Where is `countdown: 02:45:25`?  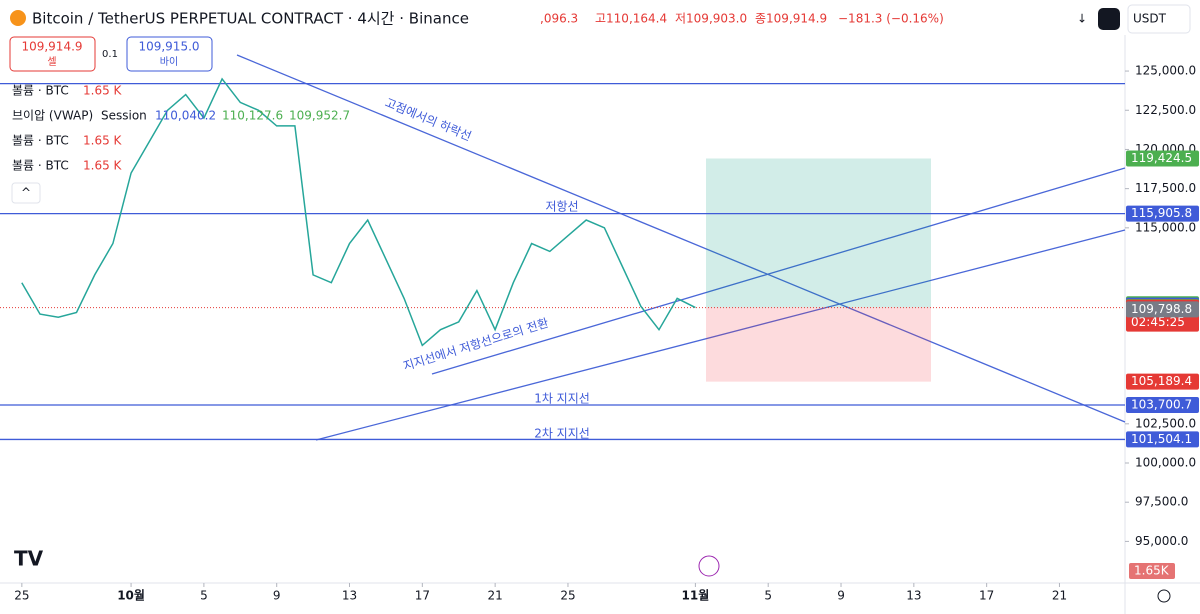
countdown: 02:45:25 is located at coordinates (1158, 322).